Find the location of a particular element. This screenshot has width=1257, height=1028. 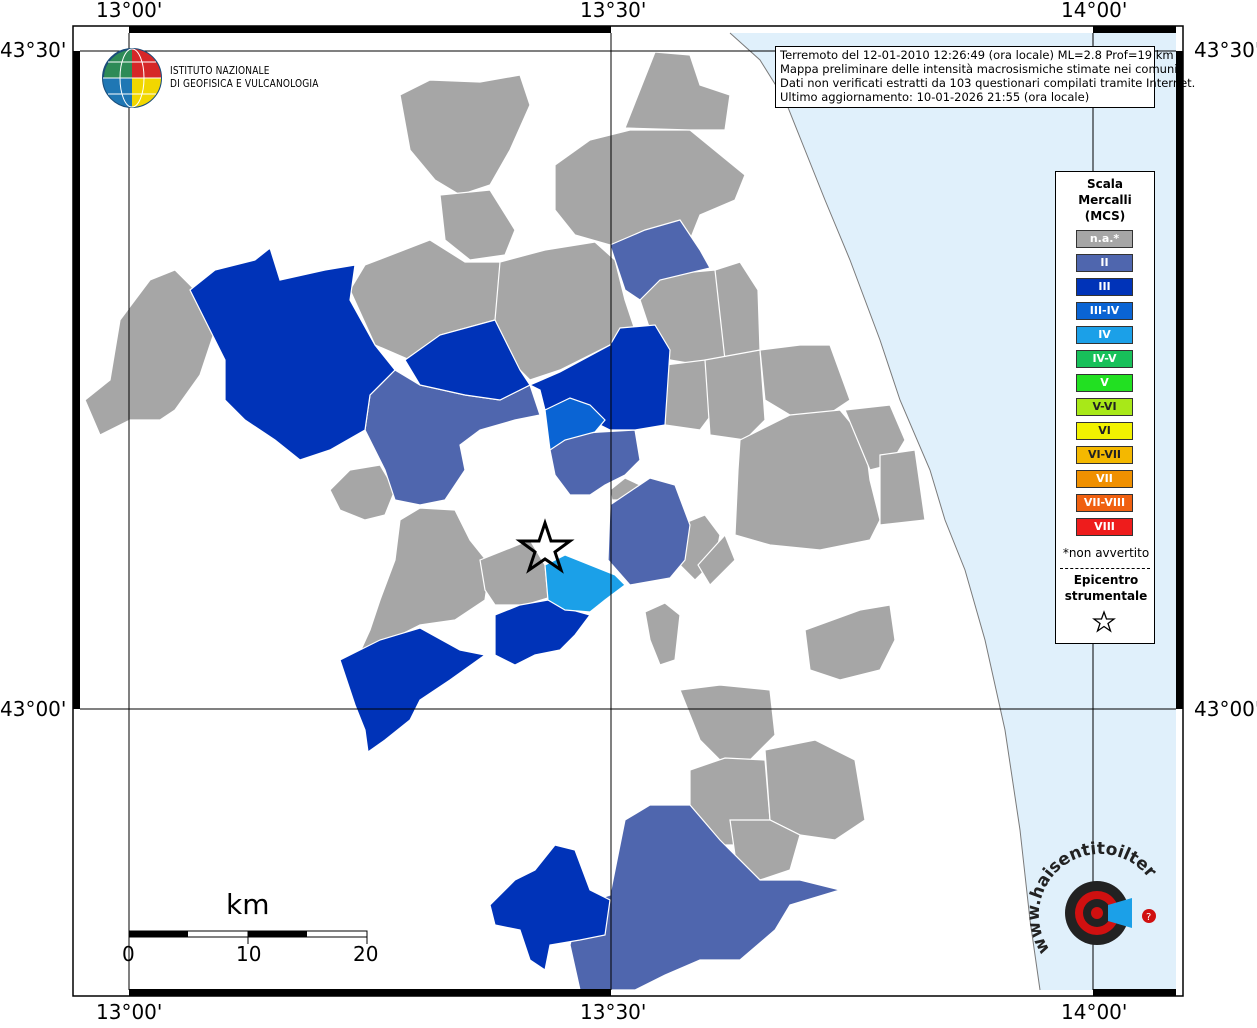

legend-item-iv: IV is located at coordinates (1104, 335).